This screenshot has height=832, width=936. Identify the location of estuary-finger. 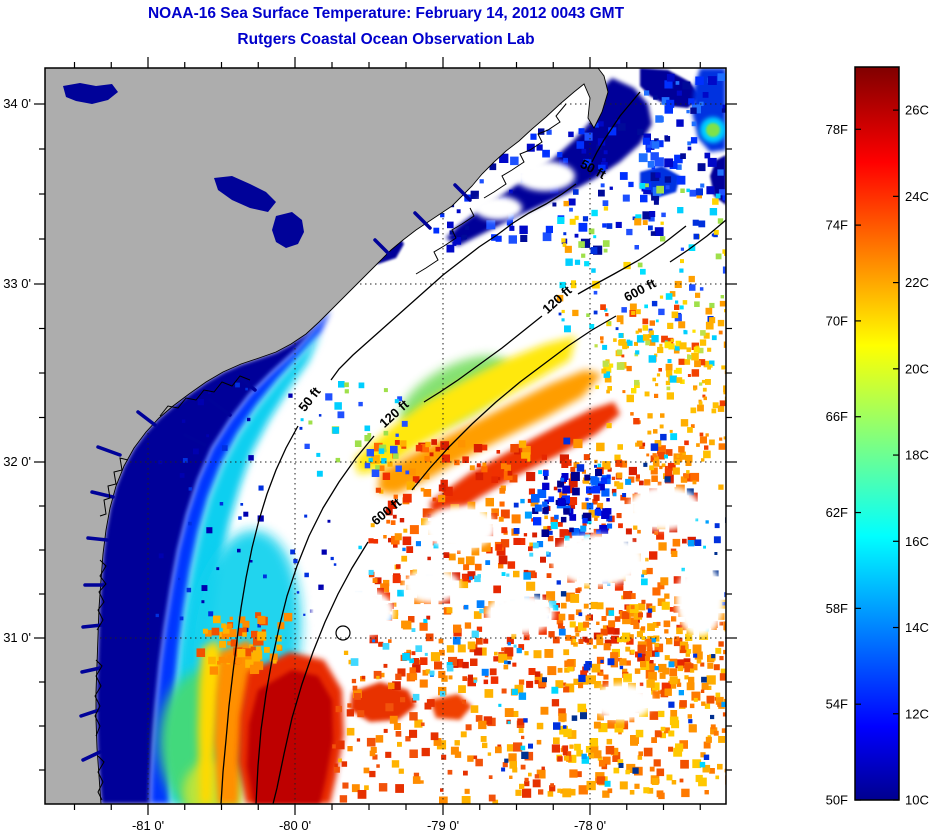
(422, 220).